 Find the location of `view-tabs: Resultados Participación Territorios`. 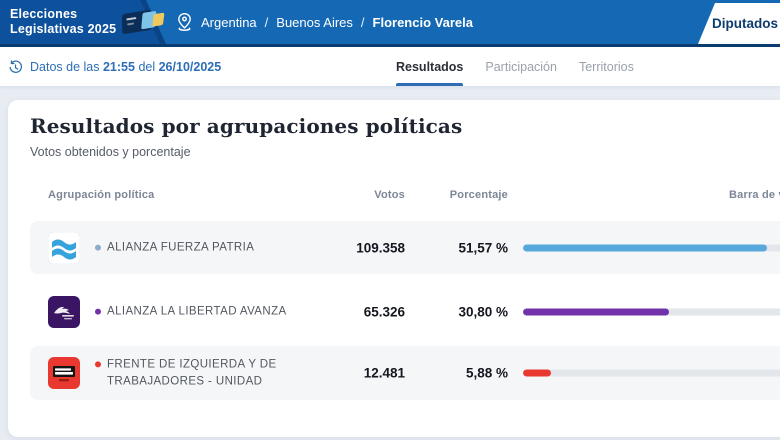

view-tabs: Resultados Participación Territorios is located at coordinates (526, 67).